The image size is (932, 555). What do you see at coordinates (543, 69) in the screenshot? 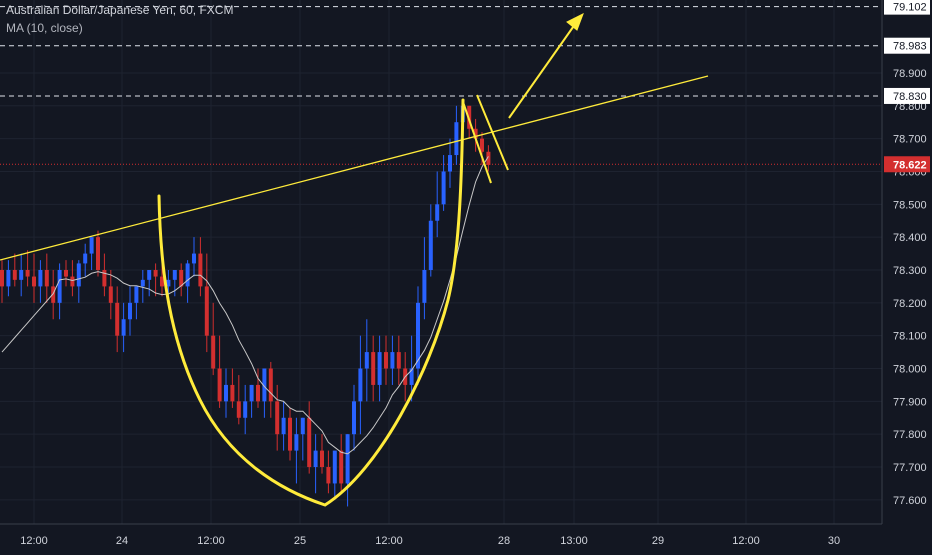
I see `breakout-arrow-line` at bounding box center [543, 69].